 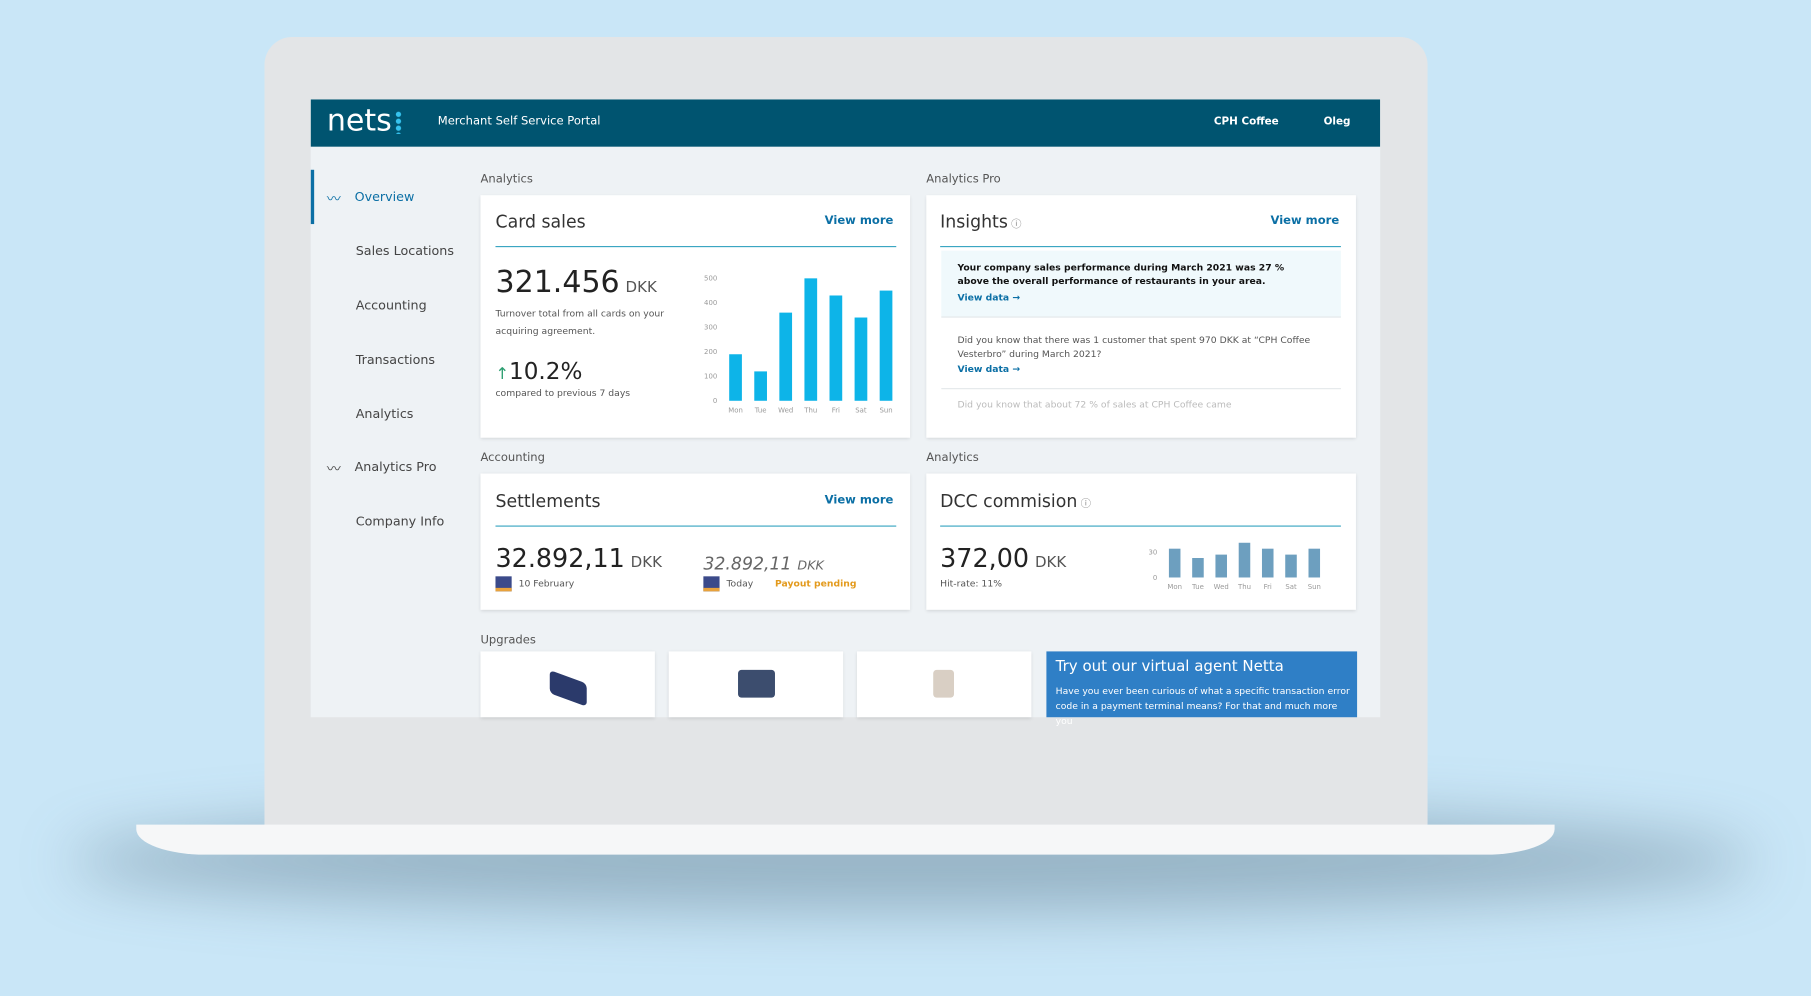 I want to click on portal-name: Merchant Self Service Portal, so click(x=519, y=122).